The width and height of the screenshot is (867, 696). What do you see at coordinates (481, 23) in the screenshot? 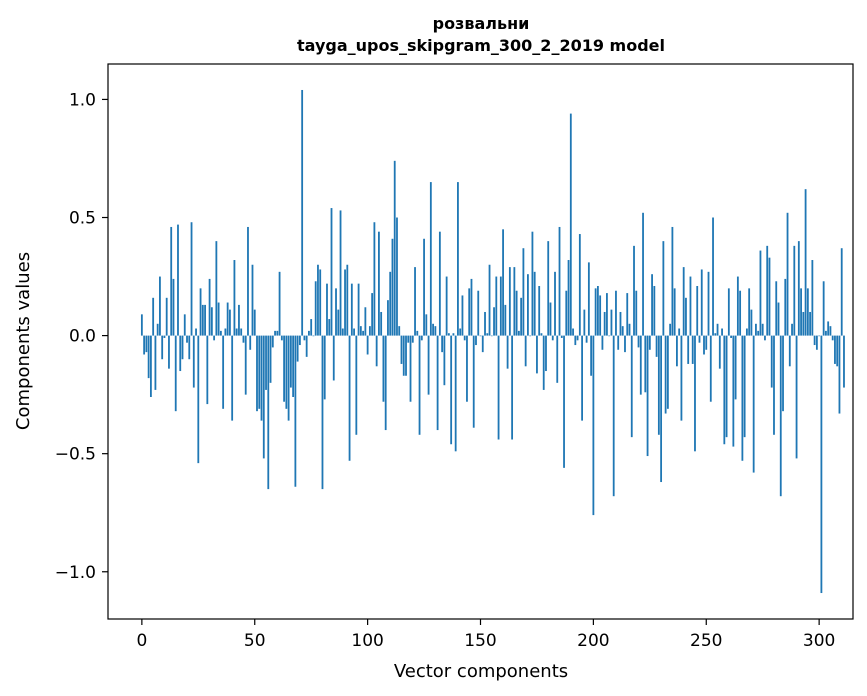
I see `chart-title: розвальни` at bounding box center [481, 23].